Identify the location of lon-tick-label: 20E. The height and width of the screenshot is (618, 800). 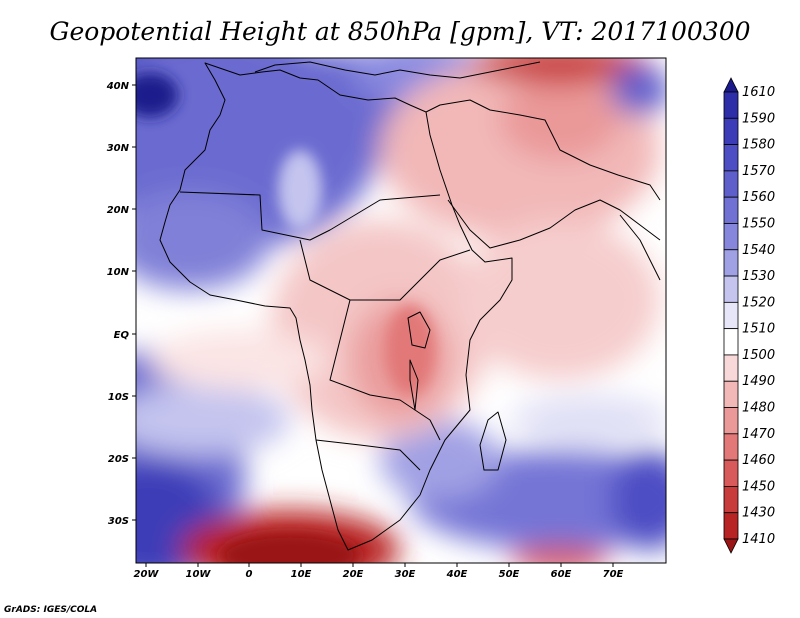
(353, 574).